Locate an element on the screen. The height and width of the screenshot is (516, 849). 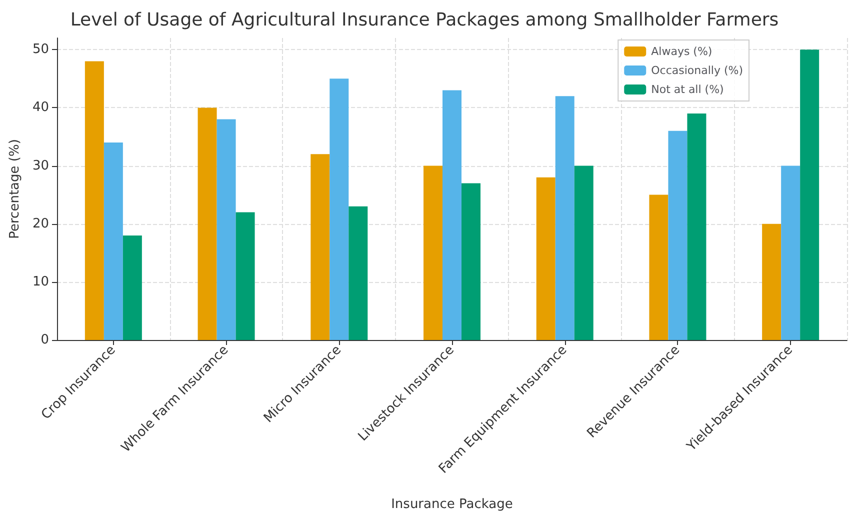
y-tick-label: 40 is located at coordinates (40, 108).